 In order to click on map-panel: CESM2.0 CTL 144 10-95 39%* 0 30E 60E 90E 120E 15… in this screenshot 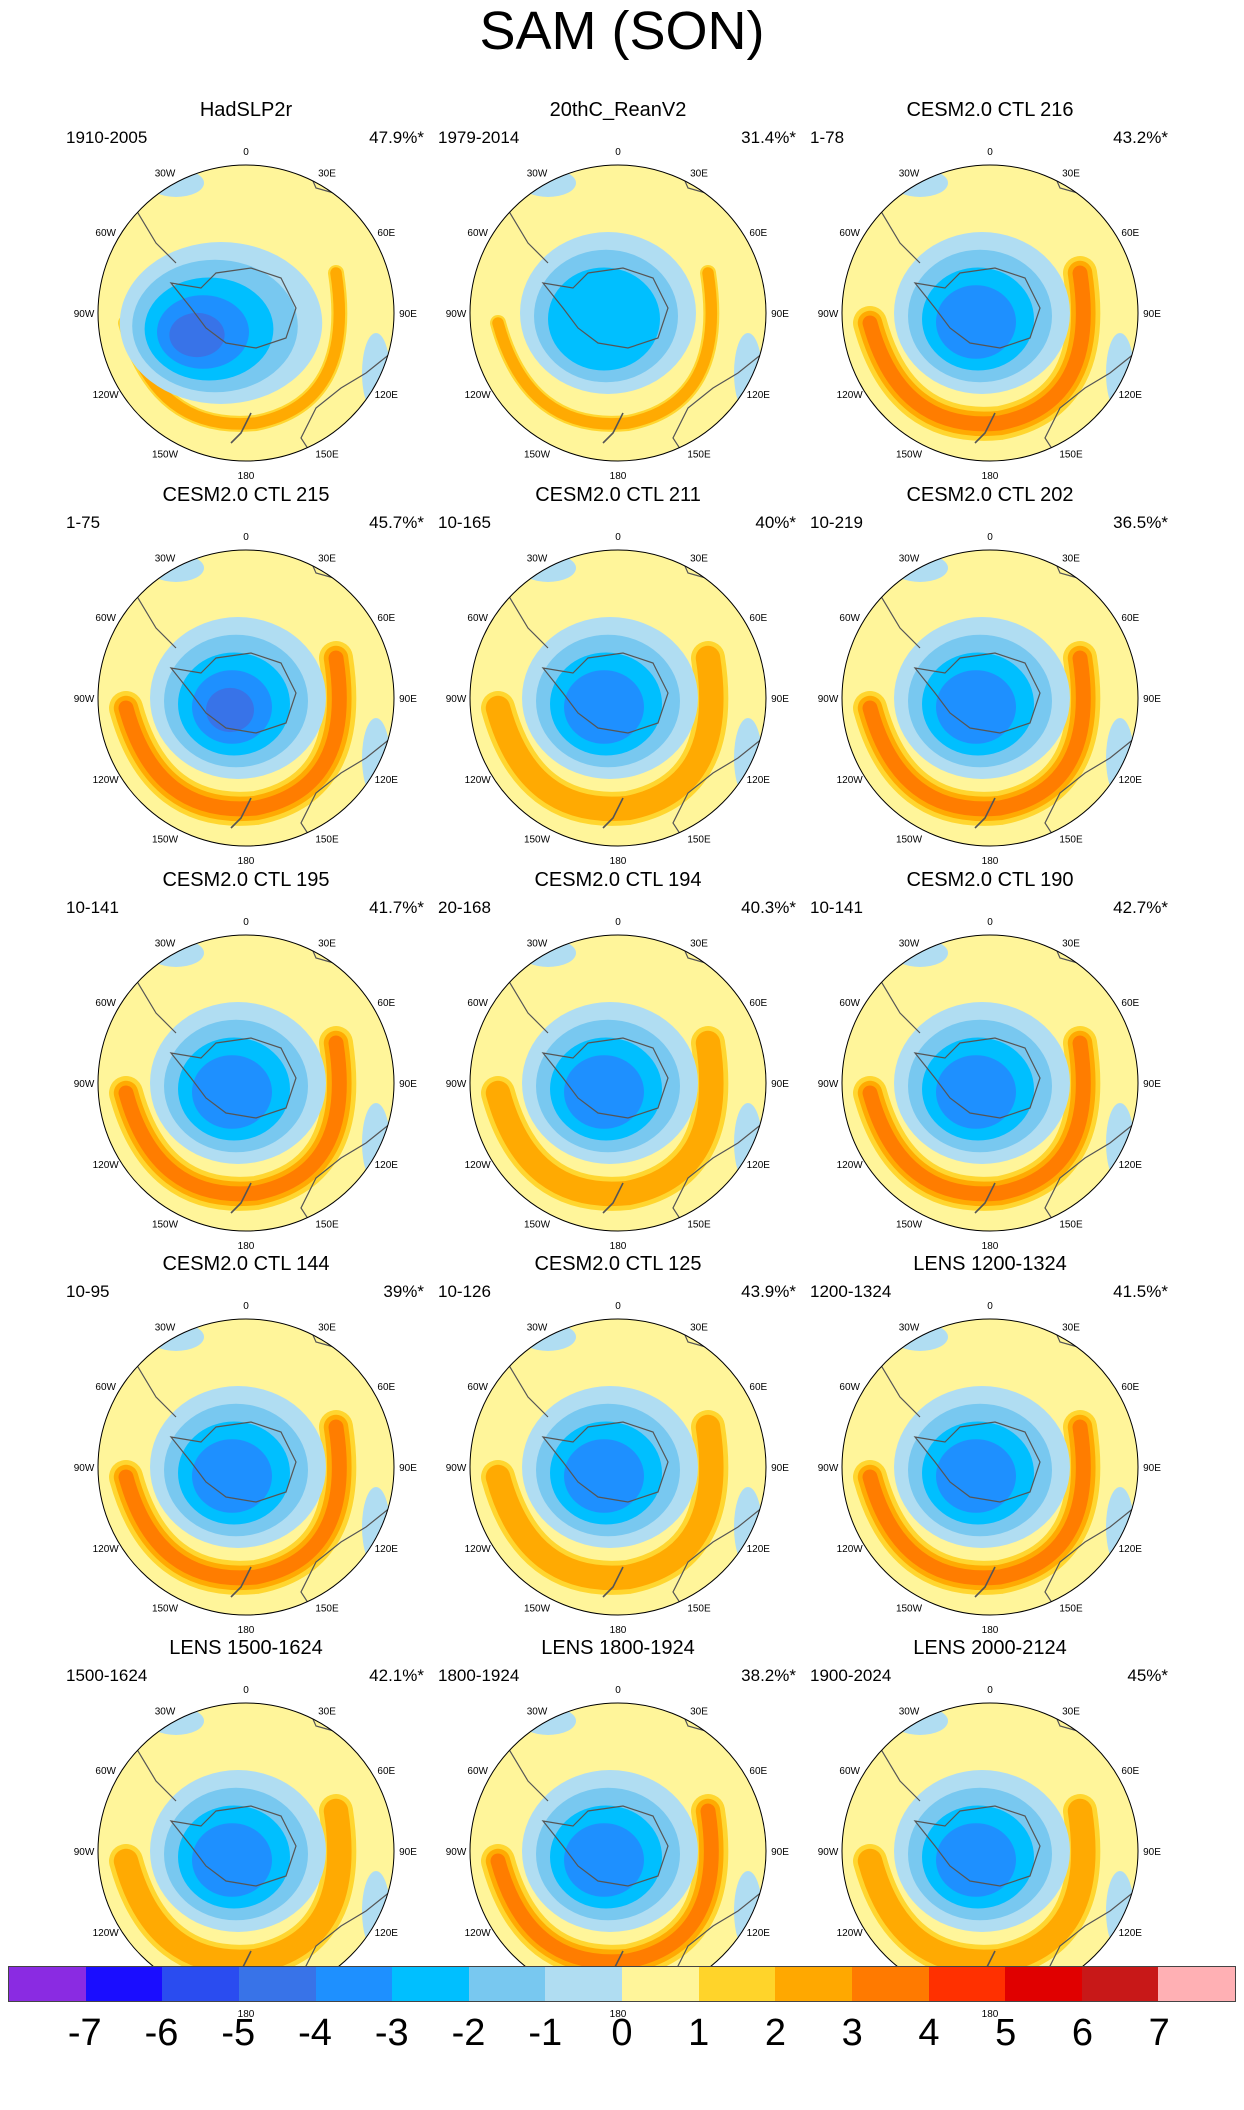, I will do `click(246, 1445)`.